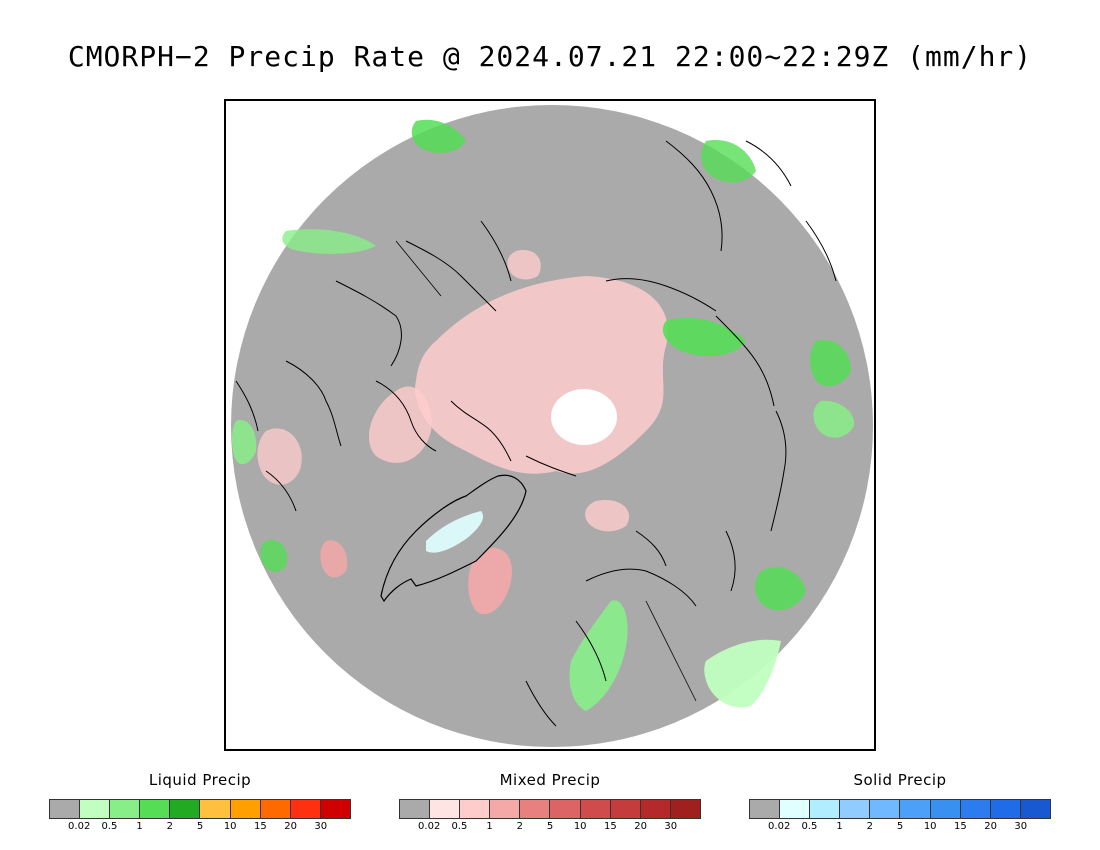  Describe the element at coordinates (742, 673) in the screenshot. I see `liquid-precip-europe` at that location.